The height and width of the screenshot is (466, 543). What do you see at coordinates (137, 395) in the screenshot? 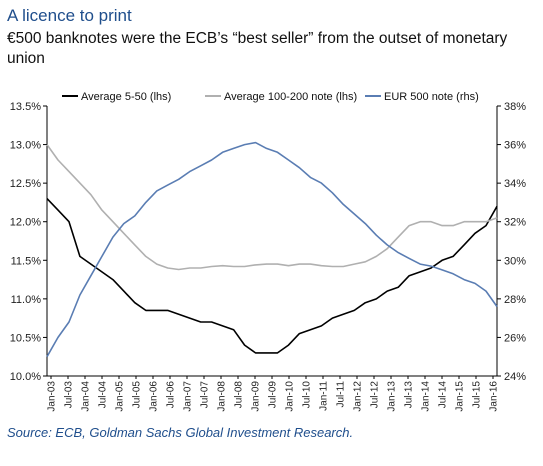
I see `x-tick-label: Jul-05` at bounding box center [137, 395].